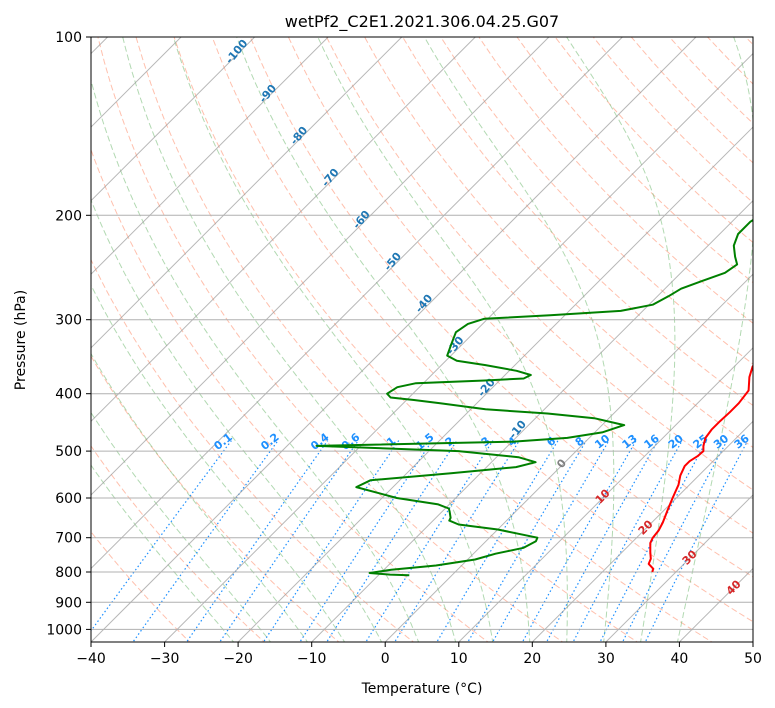 The width and height of the screenshot is (775, 708). I want to click on x-tick-label: −20, so click(238, 659).